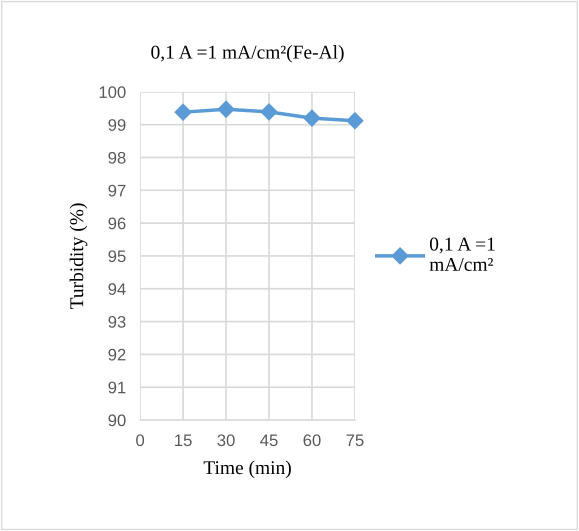 The width and height of the screenshot is (579, 531). What do you see at coordinates (117, 125) in the screenshot?
I see `y-tick-label: 99` at bounding box center [117, 125].